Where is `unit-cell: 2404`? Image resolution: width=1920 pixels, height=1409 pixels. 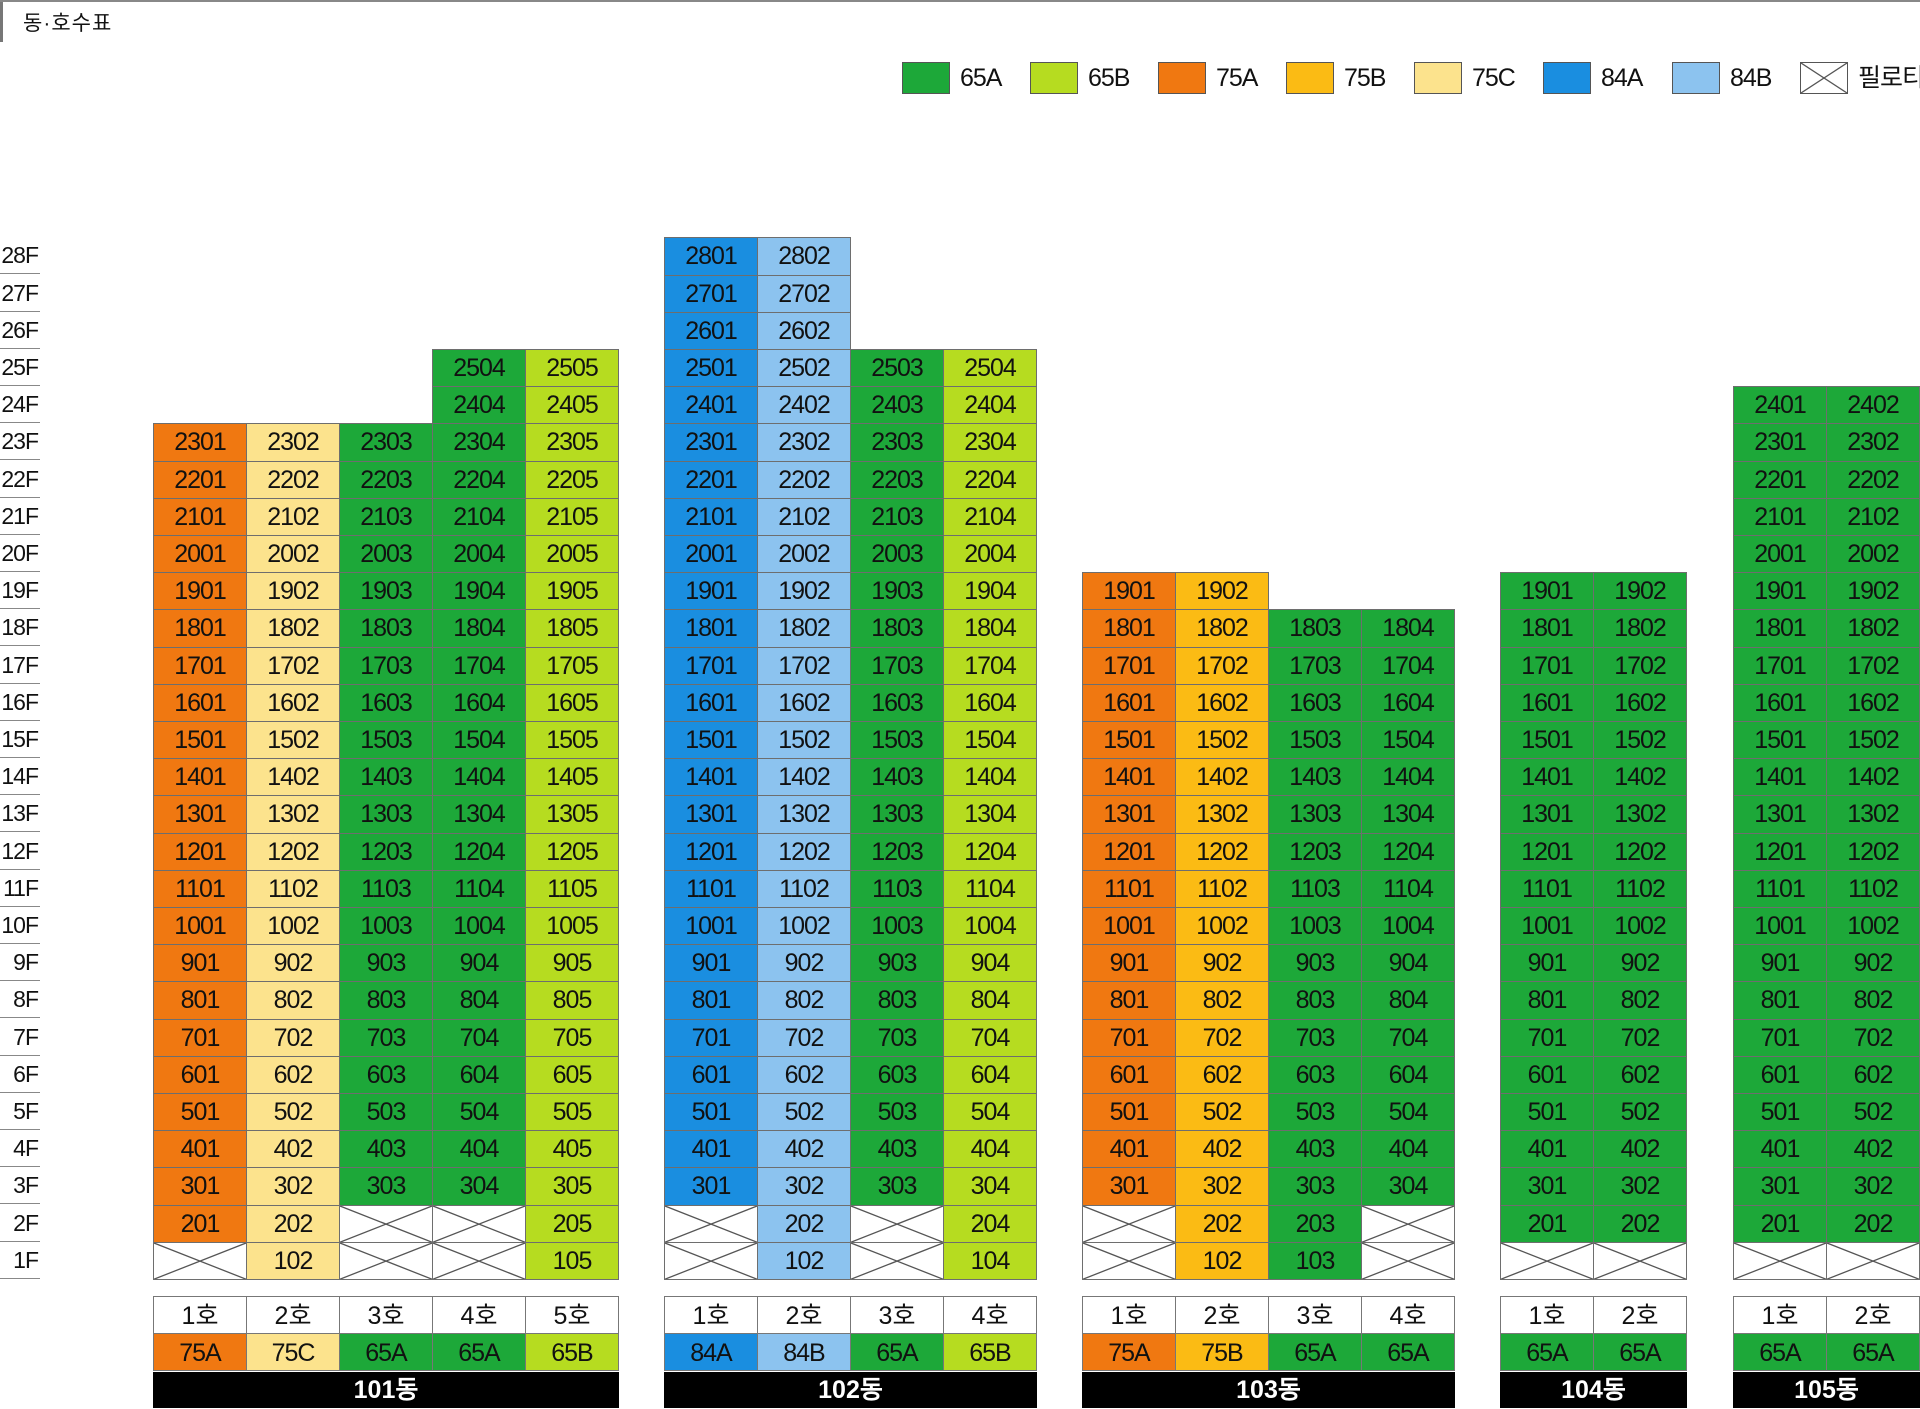
unit-cell: 2404 is located at coordinates (479, 405).